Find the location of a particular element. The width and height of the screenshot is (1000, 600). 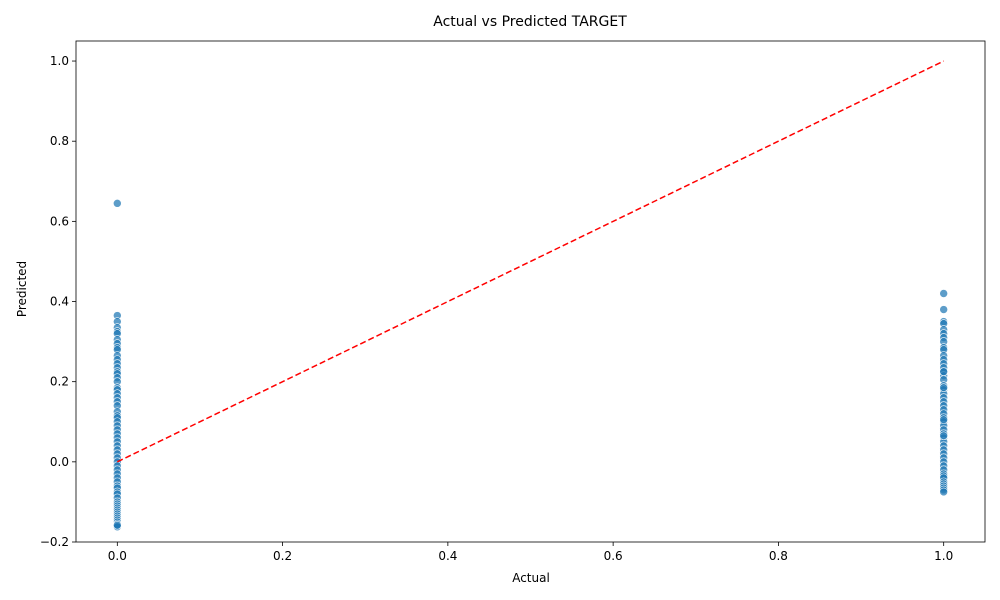

y-tick-label: 0.2 is located at coordinates (59, 382).